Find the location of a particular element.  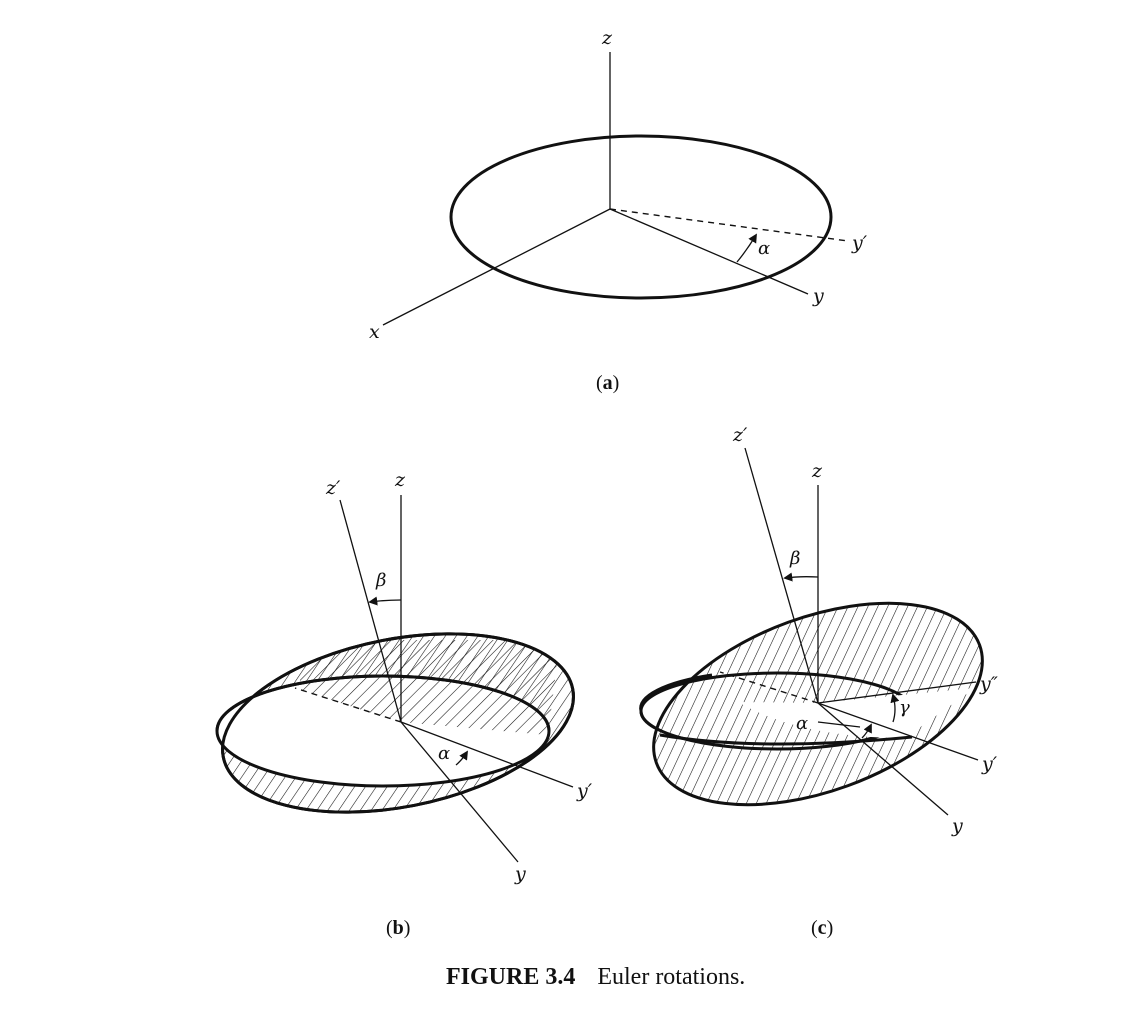

panel-c-beta-arc is located at coordinates (801, 577).